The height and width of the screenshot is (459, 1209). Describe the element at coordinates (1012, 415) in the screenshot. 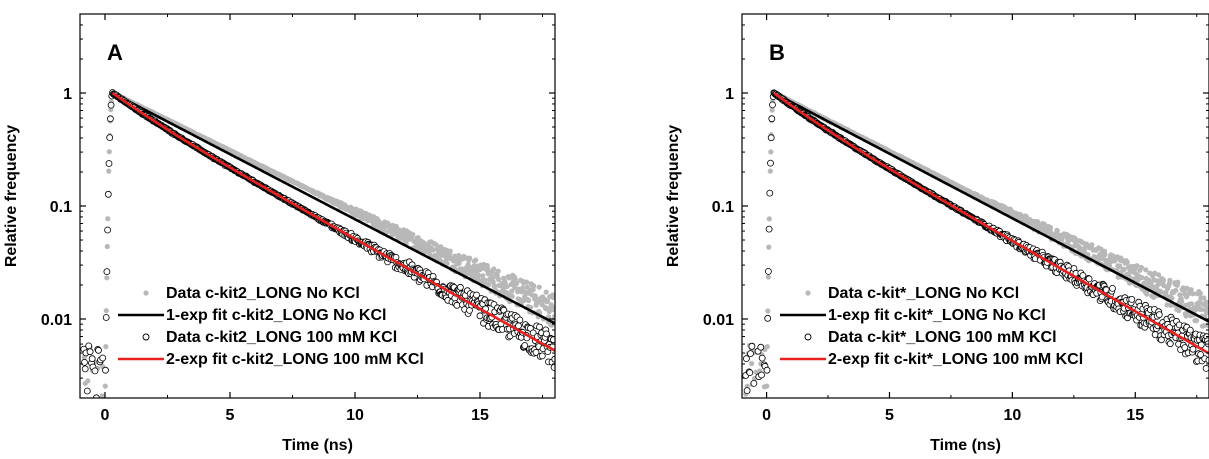

I see `x-tick-label: 10` at that location.